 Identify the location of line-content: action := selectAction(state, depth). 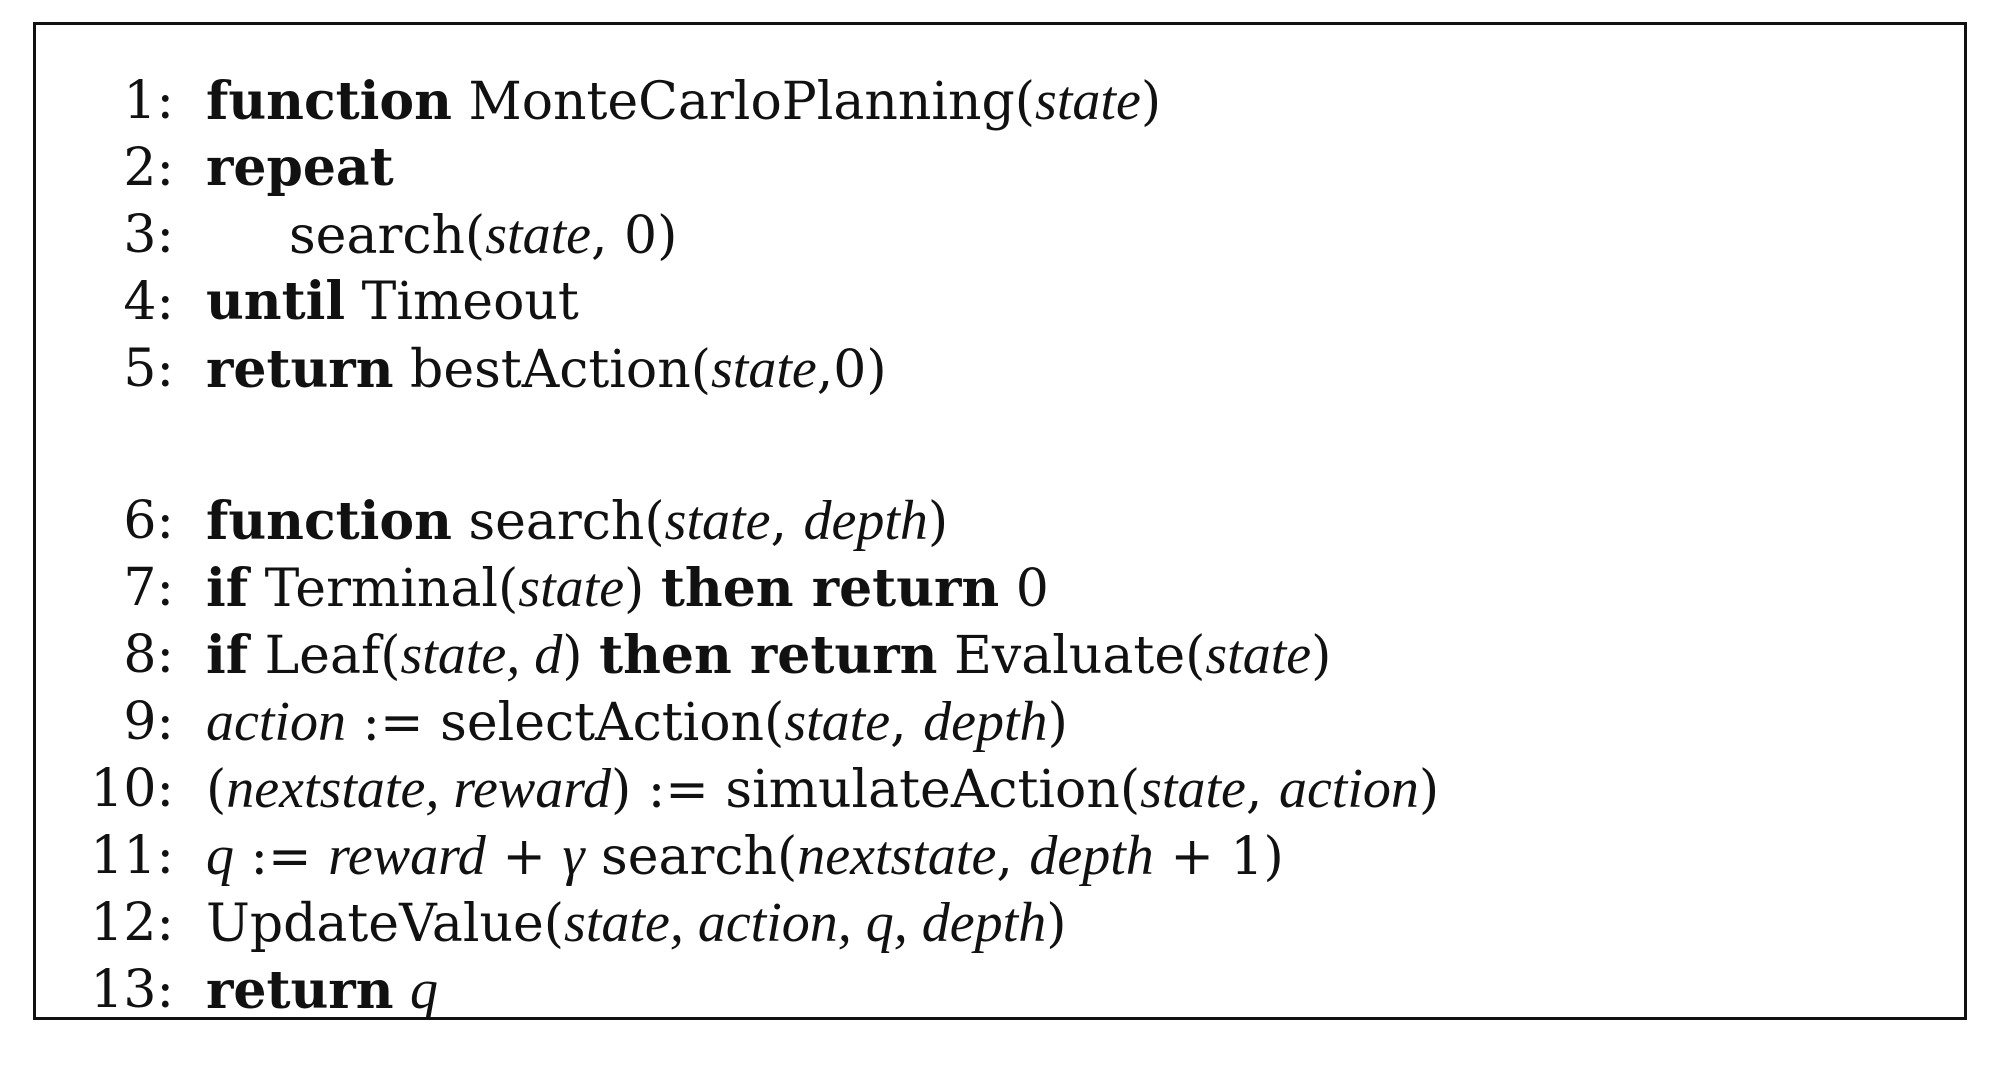
(637, 722).